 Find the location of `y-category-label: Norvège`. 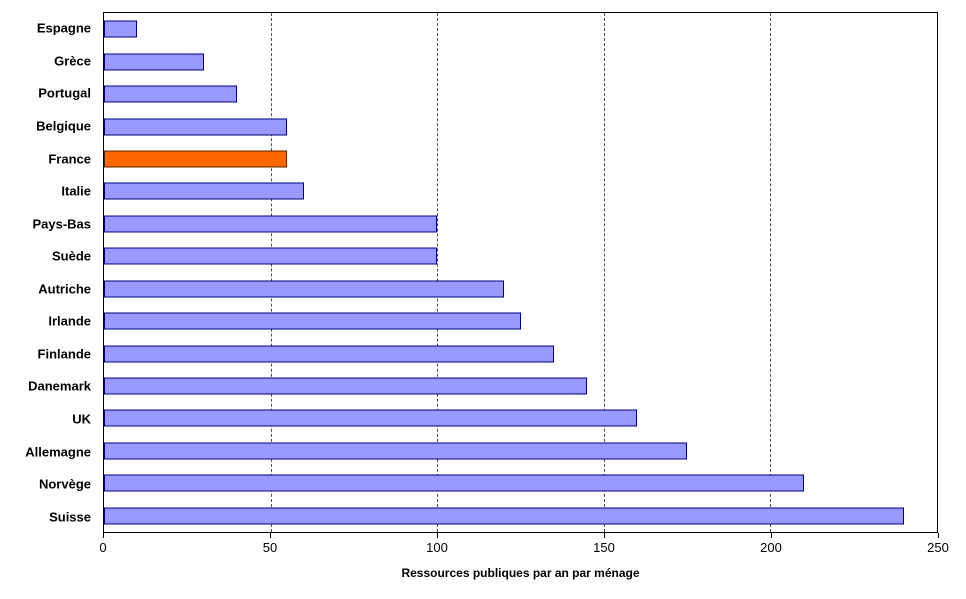

y-category-label: Norvège is located at coordinates (64, 484).